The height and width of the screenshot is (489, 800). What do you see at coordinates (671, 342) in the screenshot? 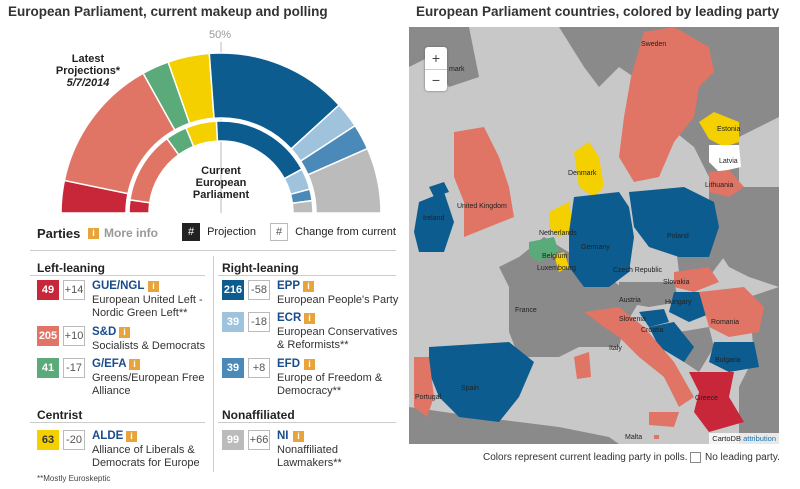
I see `croatia` at bounding box center [671, 342].